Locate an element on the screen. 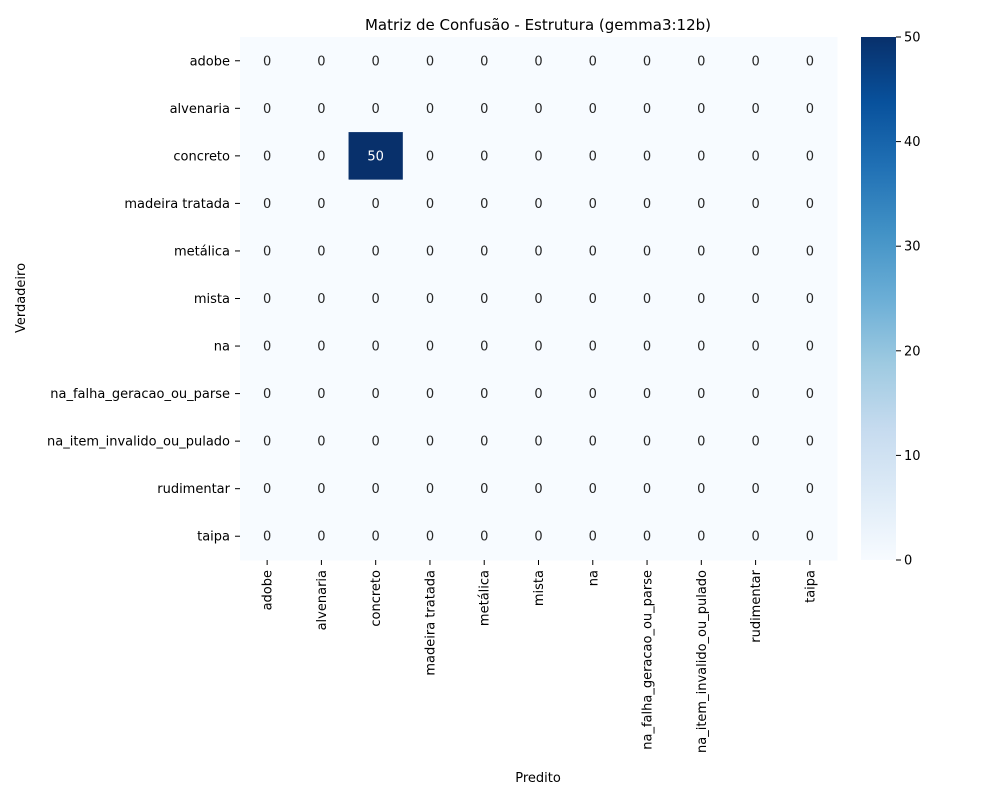 The width and height of the screenshot is (1000, 800). y-tick-label: alvenaria is located at coordinates (200, 109).